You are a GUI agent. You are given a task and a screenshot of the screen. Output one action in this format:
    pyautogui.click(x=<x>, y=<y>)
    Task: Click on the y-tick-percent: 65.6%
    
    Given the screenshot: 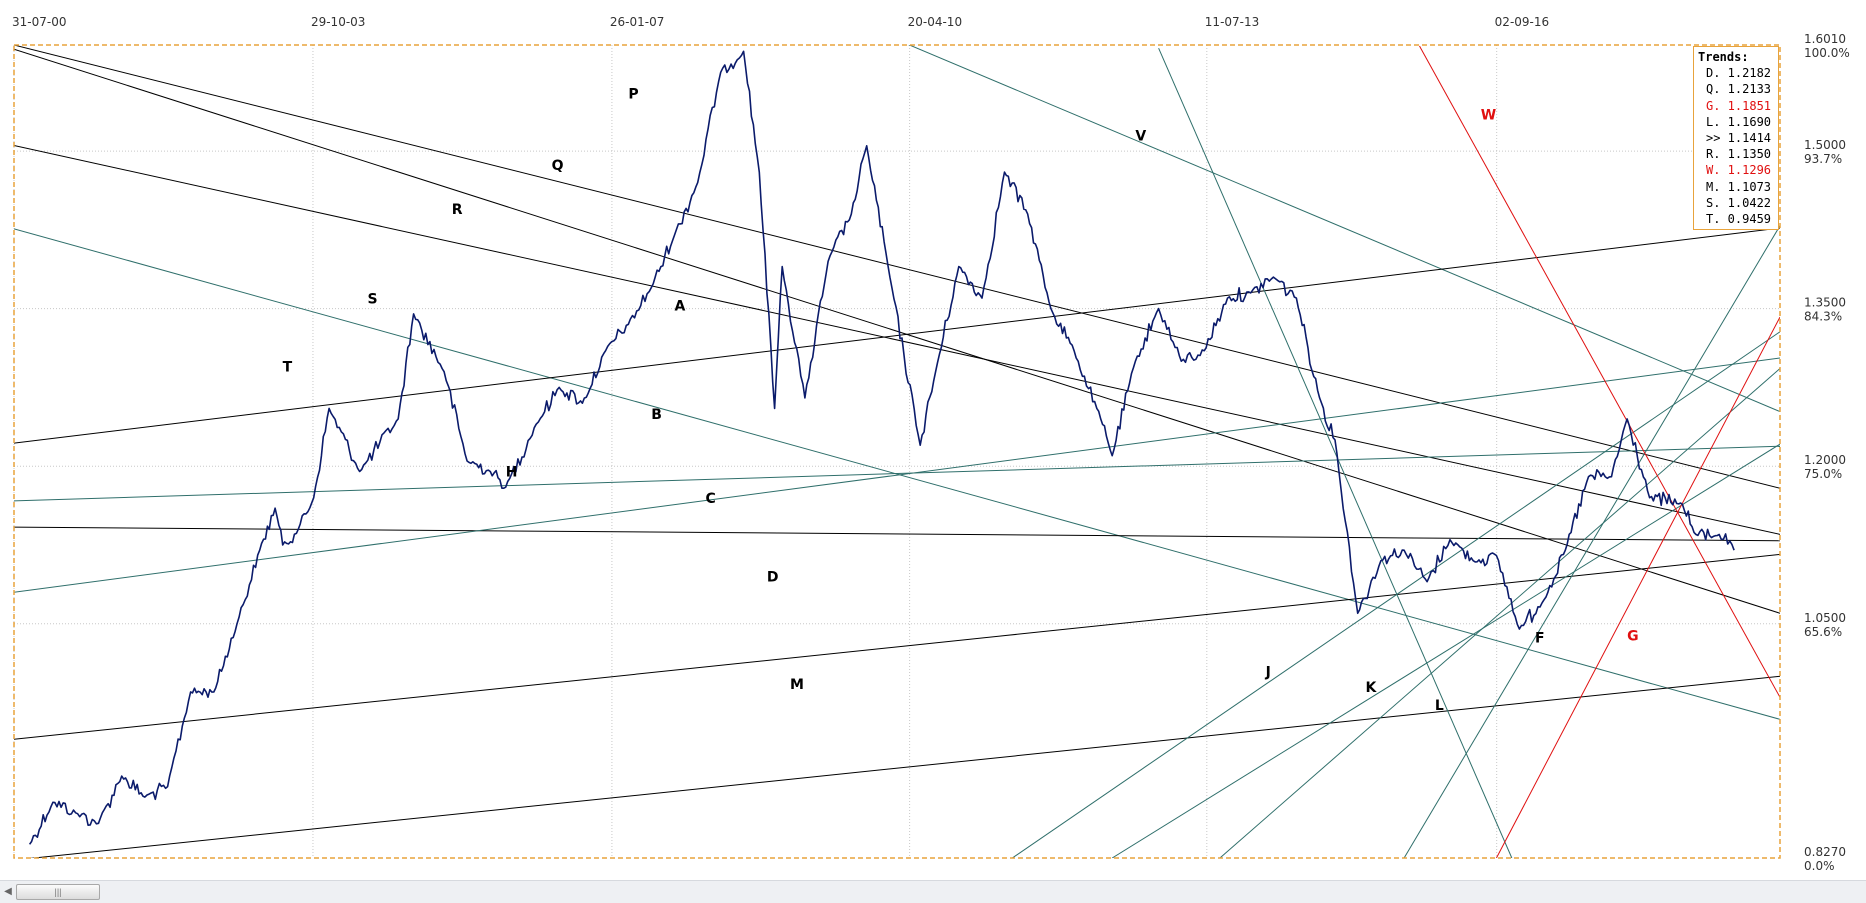 What is the action you would take?
    pyautogui.click(x=1823, y=632)
    